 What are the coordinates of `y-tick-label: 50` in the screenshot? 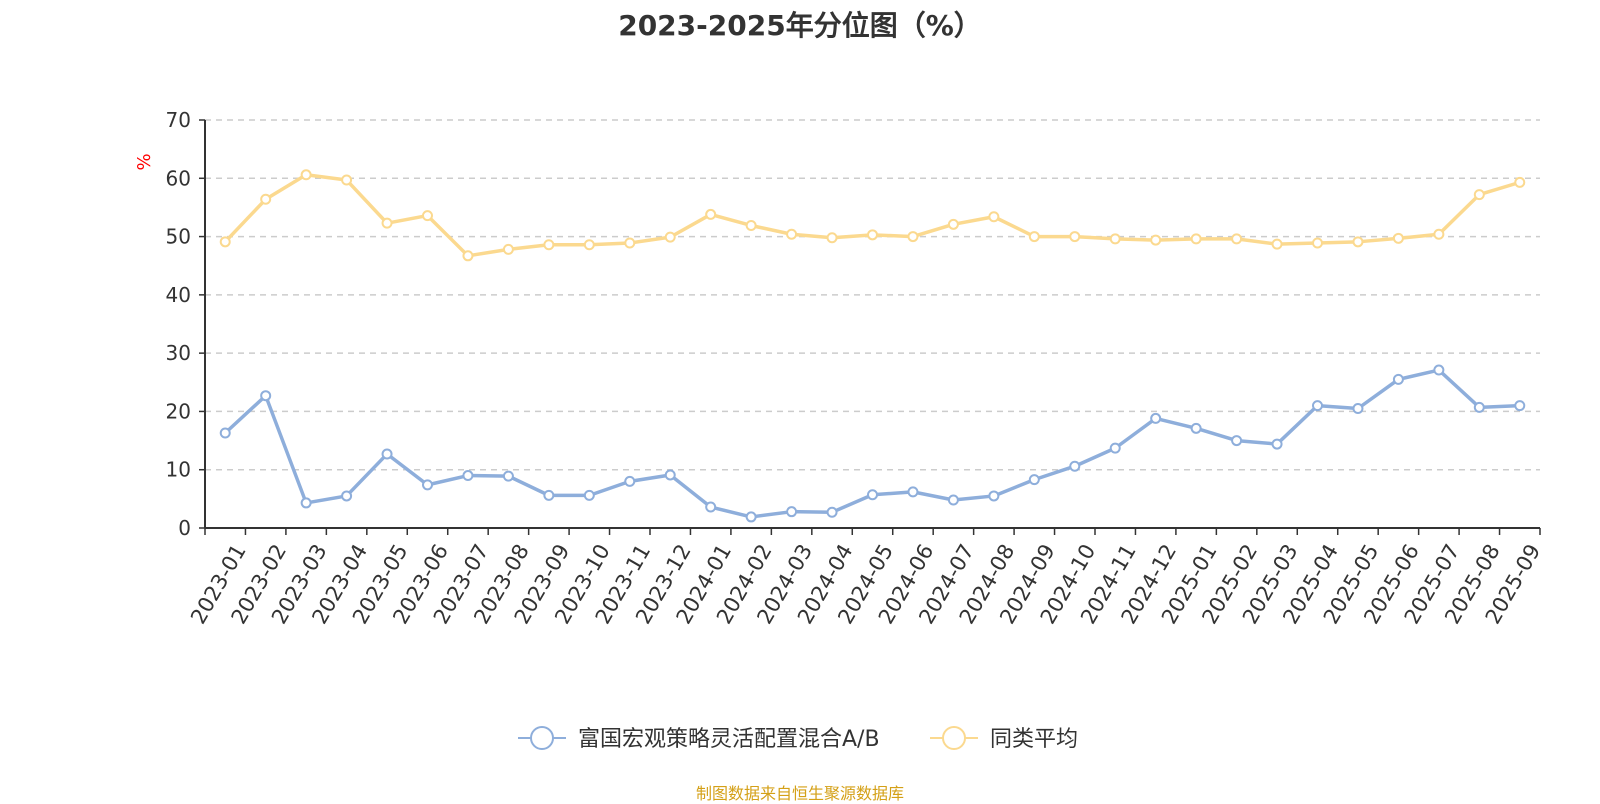 It's located at (178, 237).